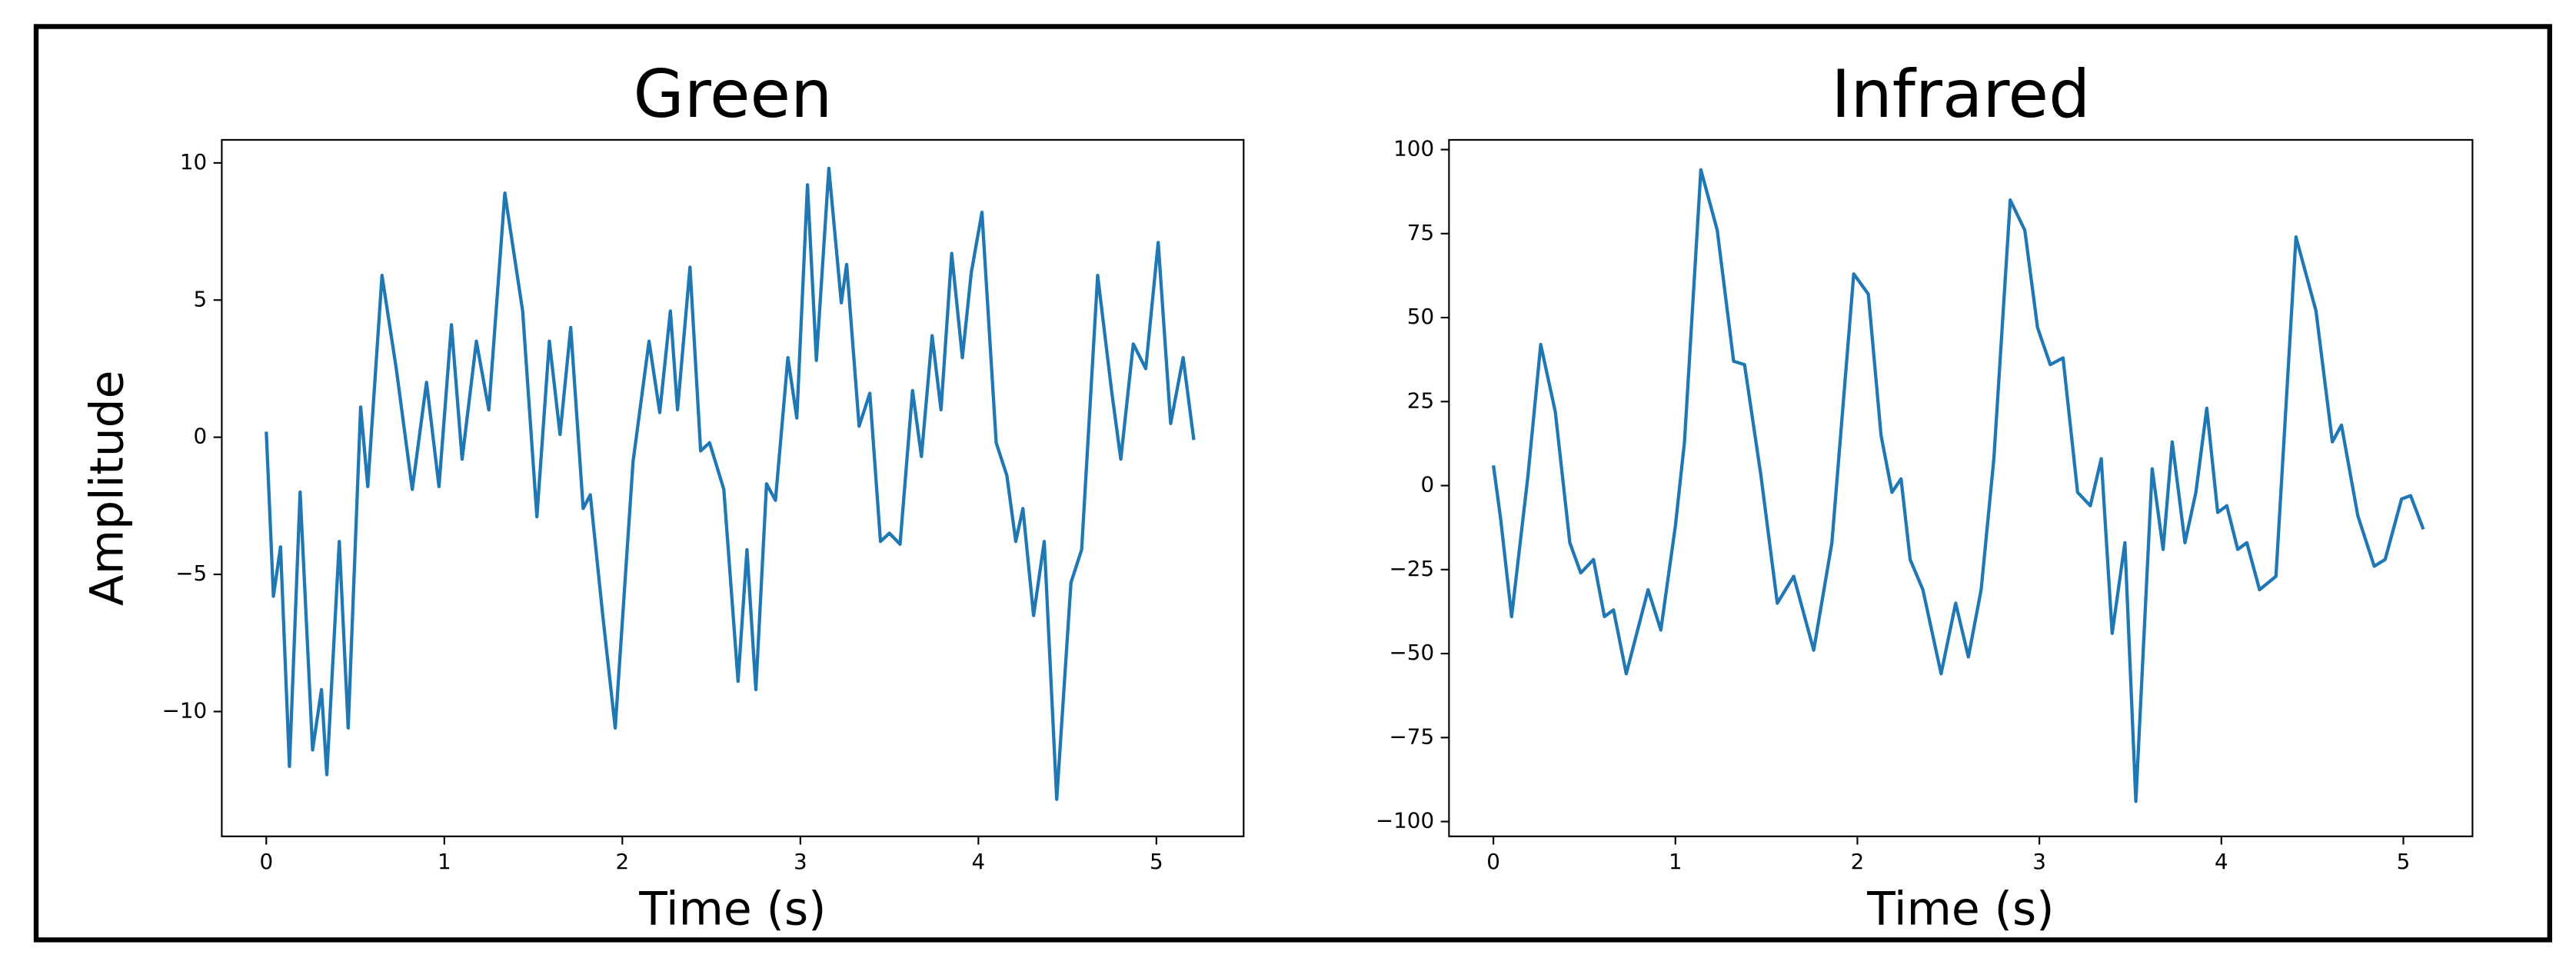  I want to click on y-tick-label: 10, so click(194, 162).